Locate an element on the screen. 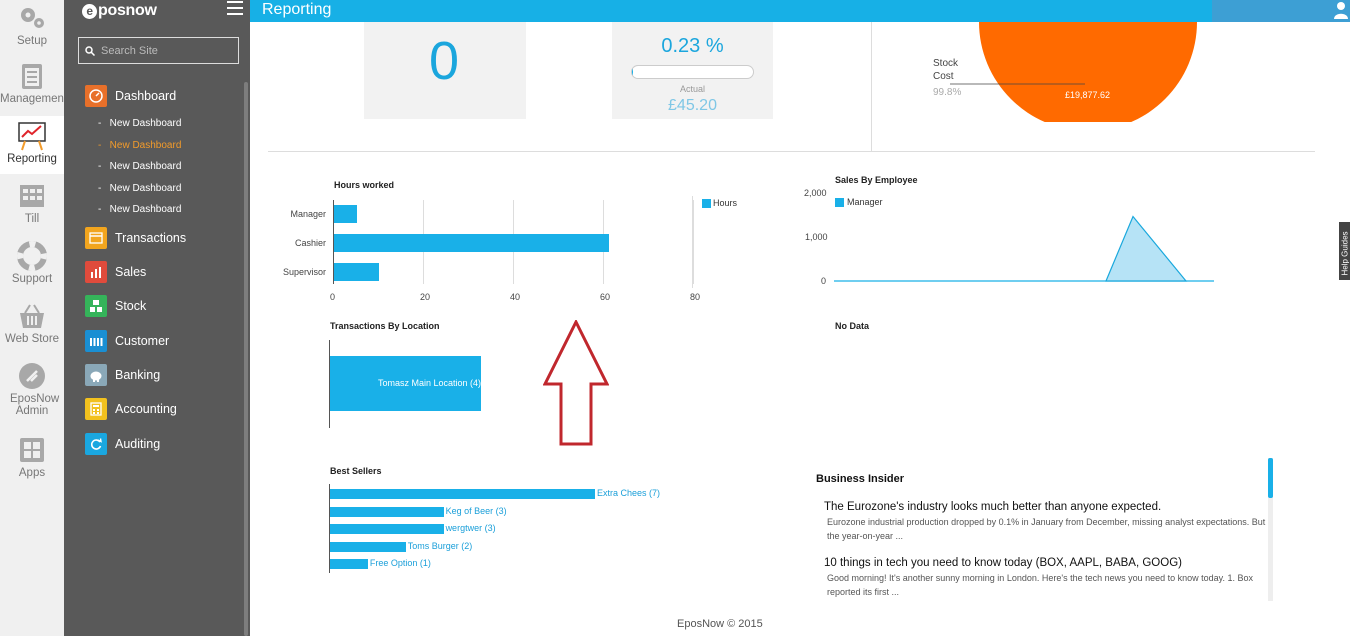 Image resolution: width=1350 pixels, height=636 pixels. bar-label-best-seller: Keg of Beer (3) is located at coordinates (476, 510).